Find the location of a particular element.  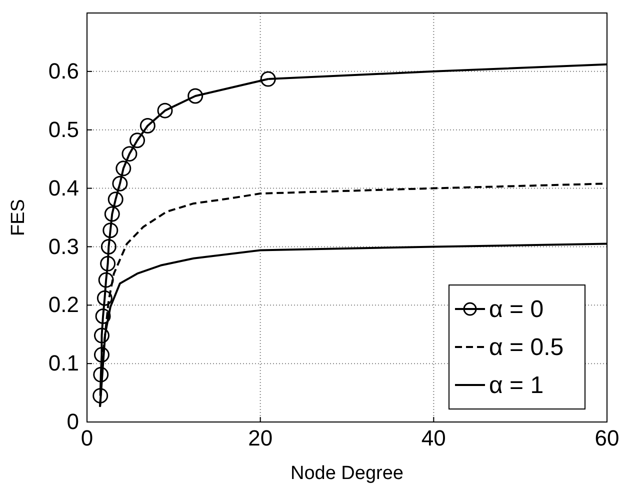

y-tick-label: 0.3 is located at coordinates (63, 246).